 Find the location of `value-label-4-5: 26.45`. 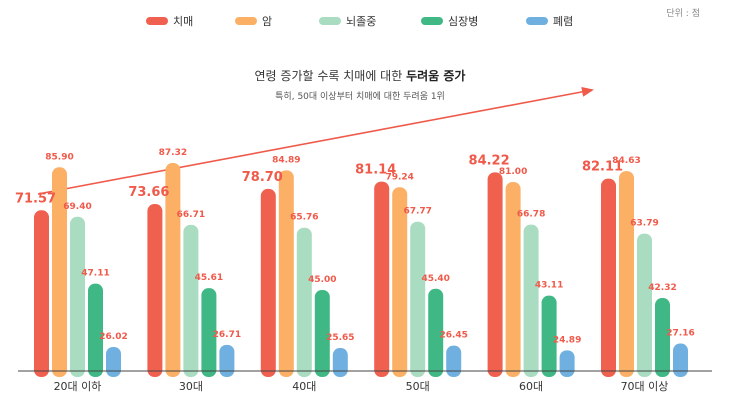

value-label-4-5: 26.45 is located at coordinates (453, 336).